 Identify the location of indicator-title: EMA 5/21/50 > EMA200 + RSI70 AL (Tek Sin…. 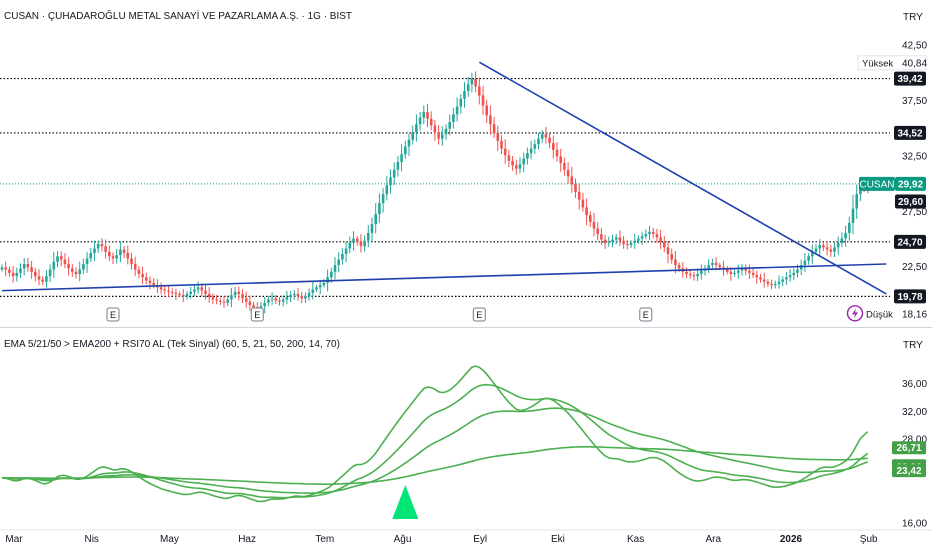
(172, 344).